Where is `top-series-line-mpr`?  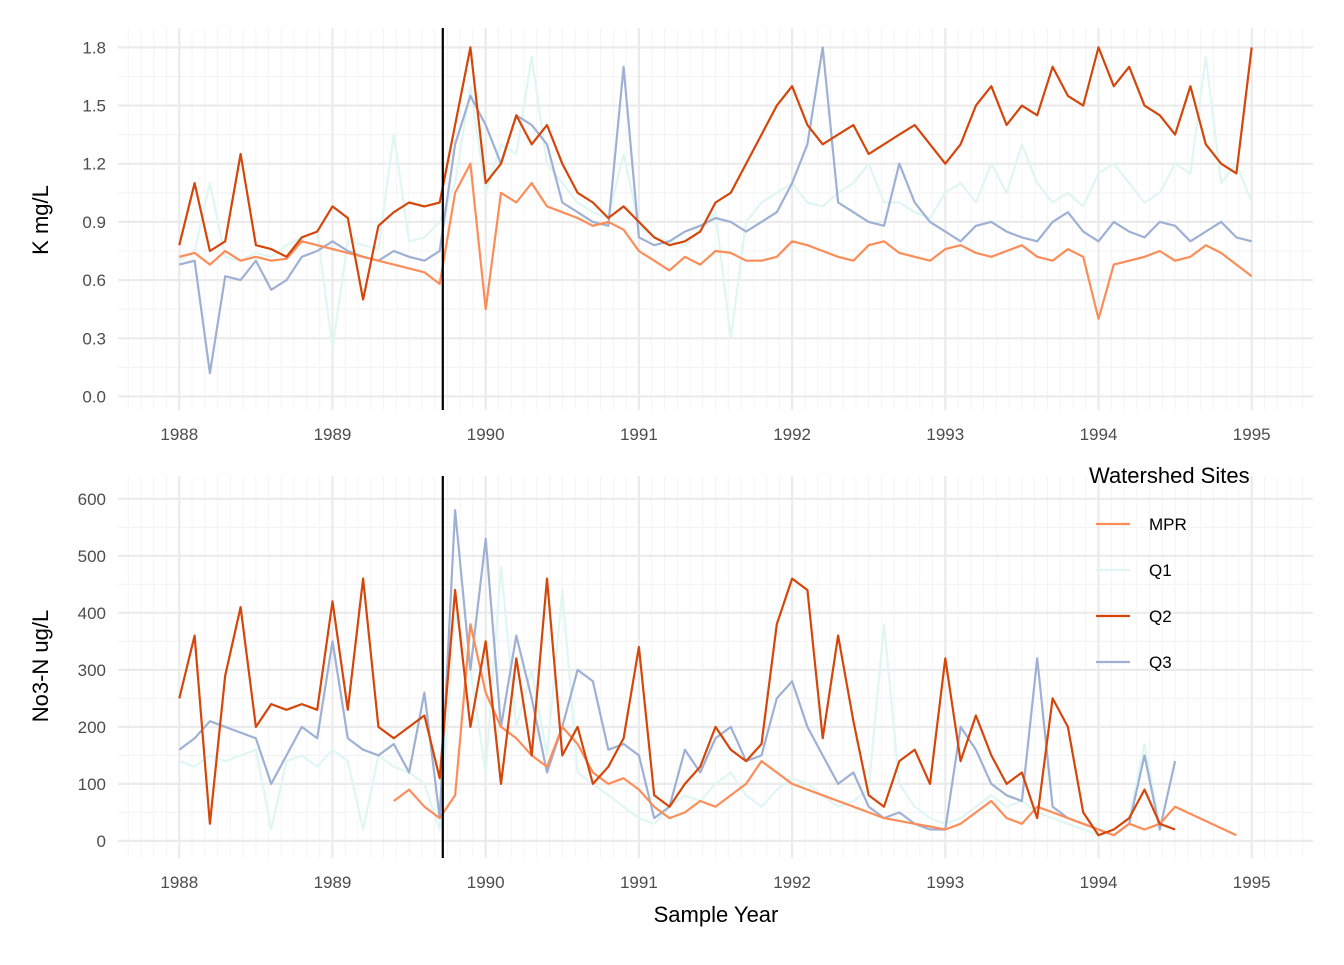 top-series-line-mpr is located at coordinates (716, 241).